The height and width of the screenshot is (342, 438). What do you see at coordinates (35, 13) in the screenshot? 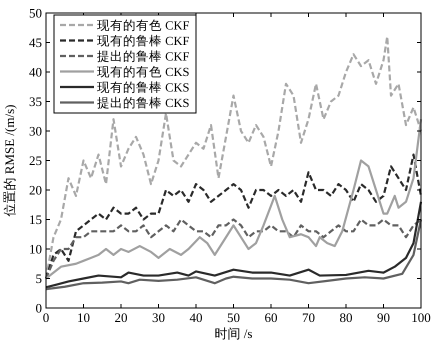
I see `y-tick-label: 50` at bounding box center [35, 13].